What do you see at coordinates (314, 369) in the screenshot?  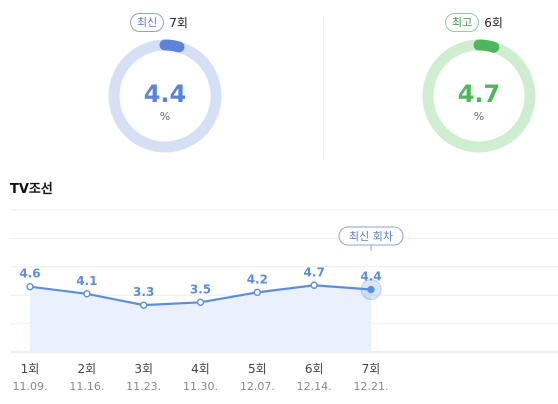 I see `x-tick-label: 6회` at bounding box center [314, 369].